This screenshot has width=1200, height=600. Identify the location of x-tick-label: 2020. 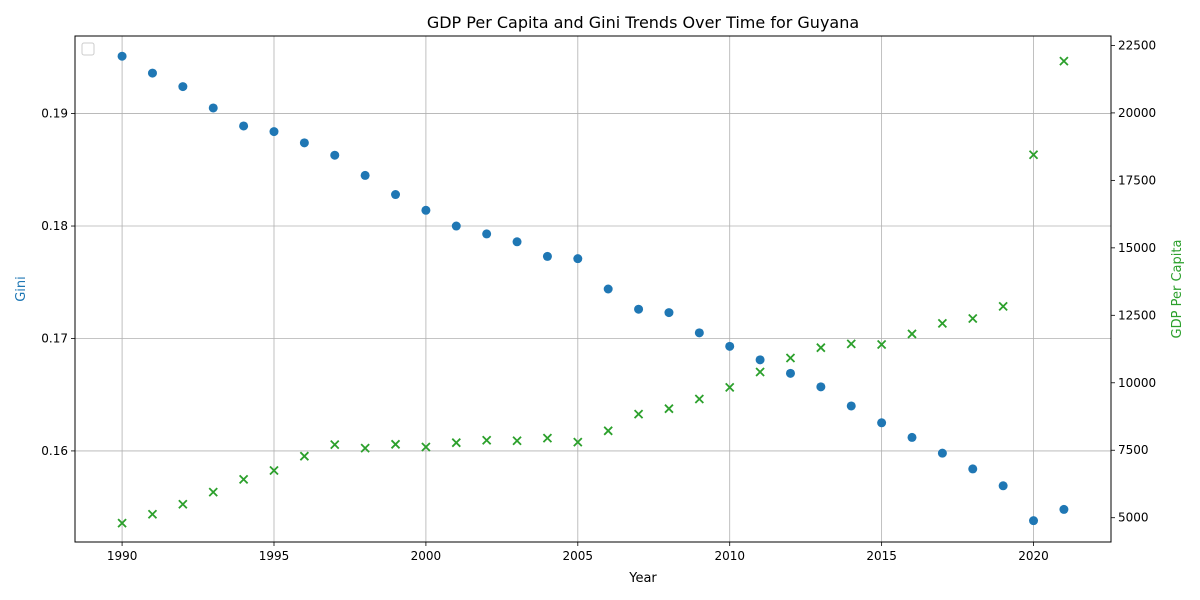
(1033, 556).